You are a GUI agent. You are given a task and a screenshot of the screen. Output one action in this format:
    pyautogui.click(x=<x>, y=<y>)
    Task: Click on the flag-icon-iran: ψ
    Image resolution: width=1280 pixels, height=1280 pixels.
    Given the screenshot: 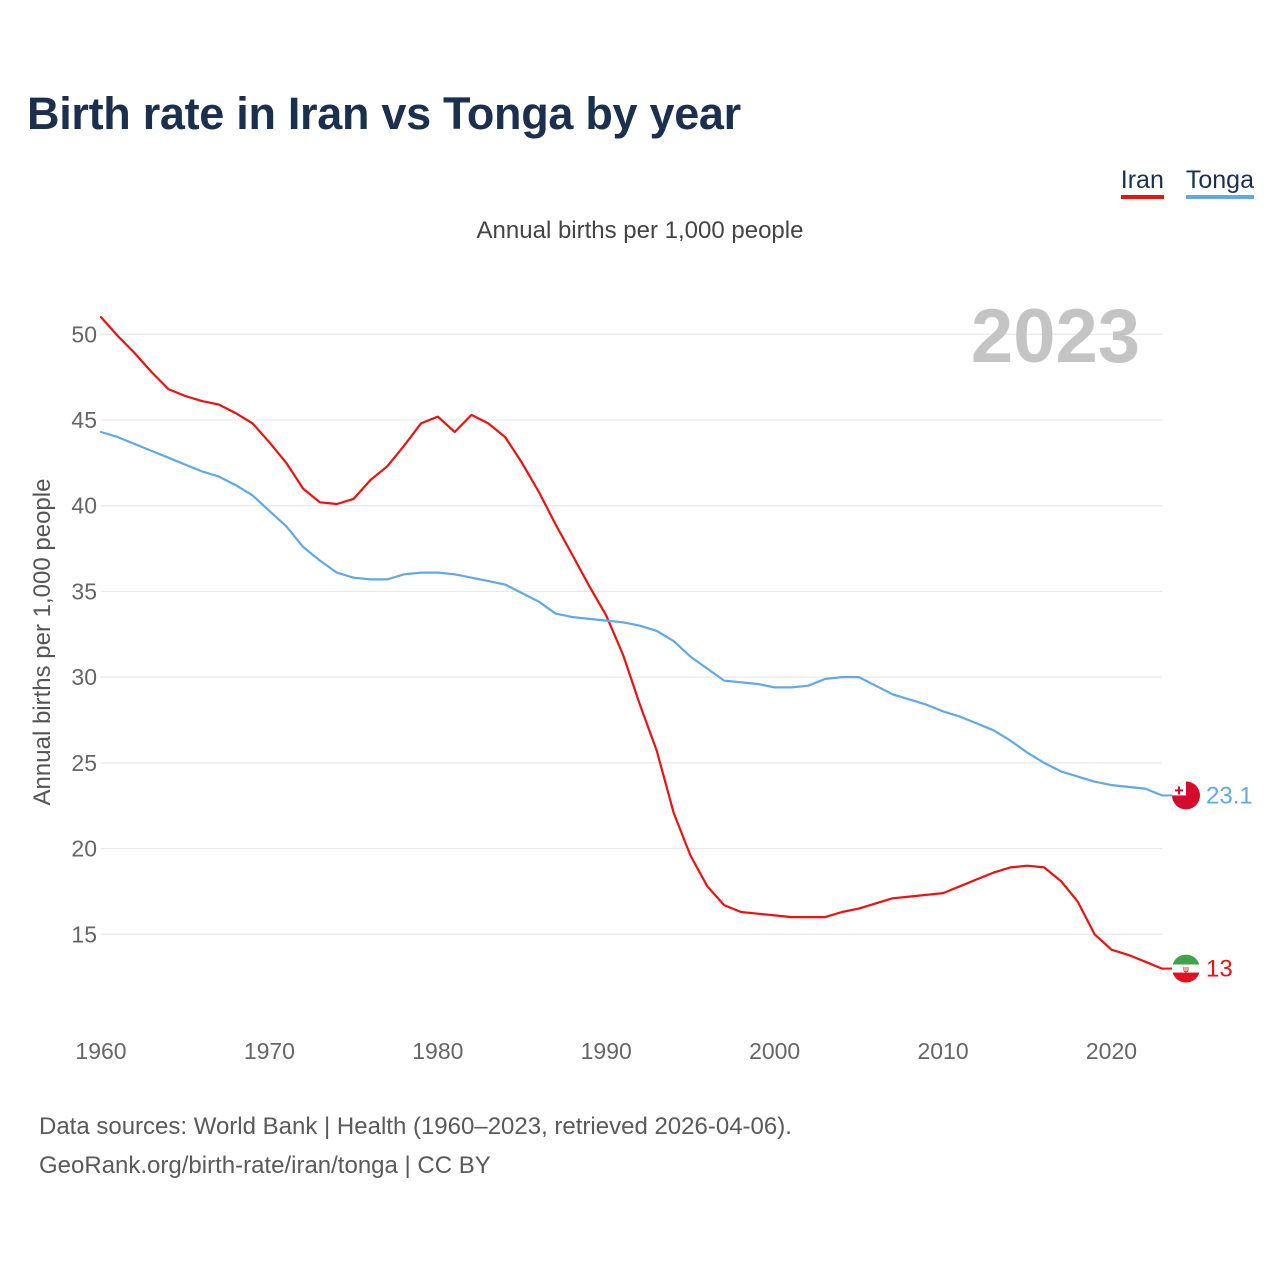 What is the action you would take?
    pyautogui.click(x=1186, y=968)
    